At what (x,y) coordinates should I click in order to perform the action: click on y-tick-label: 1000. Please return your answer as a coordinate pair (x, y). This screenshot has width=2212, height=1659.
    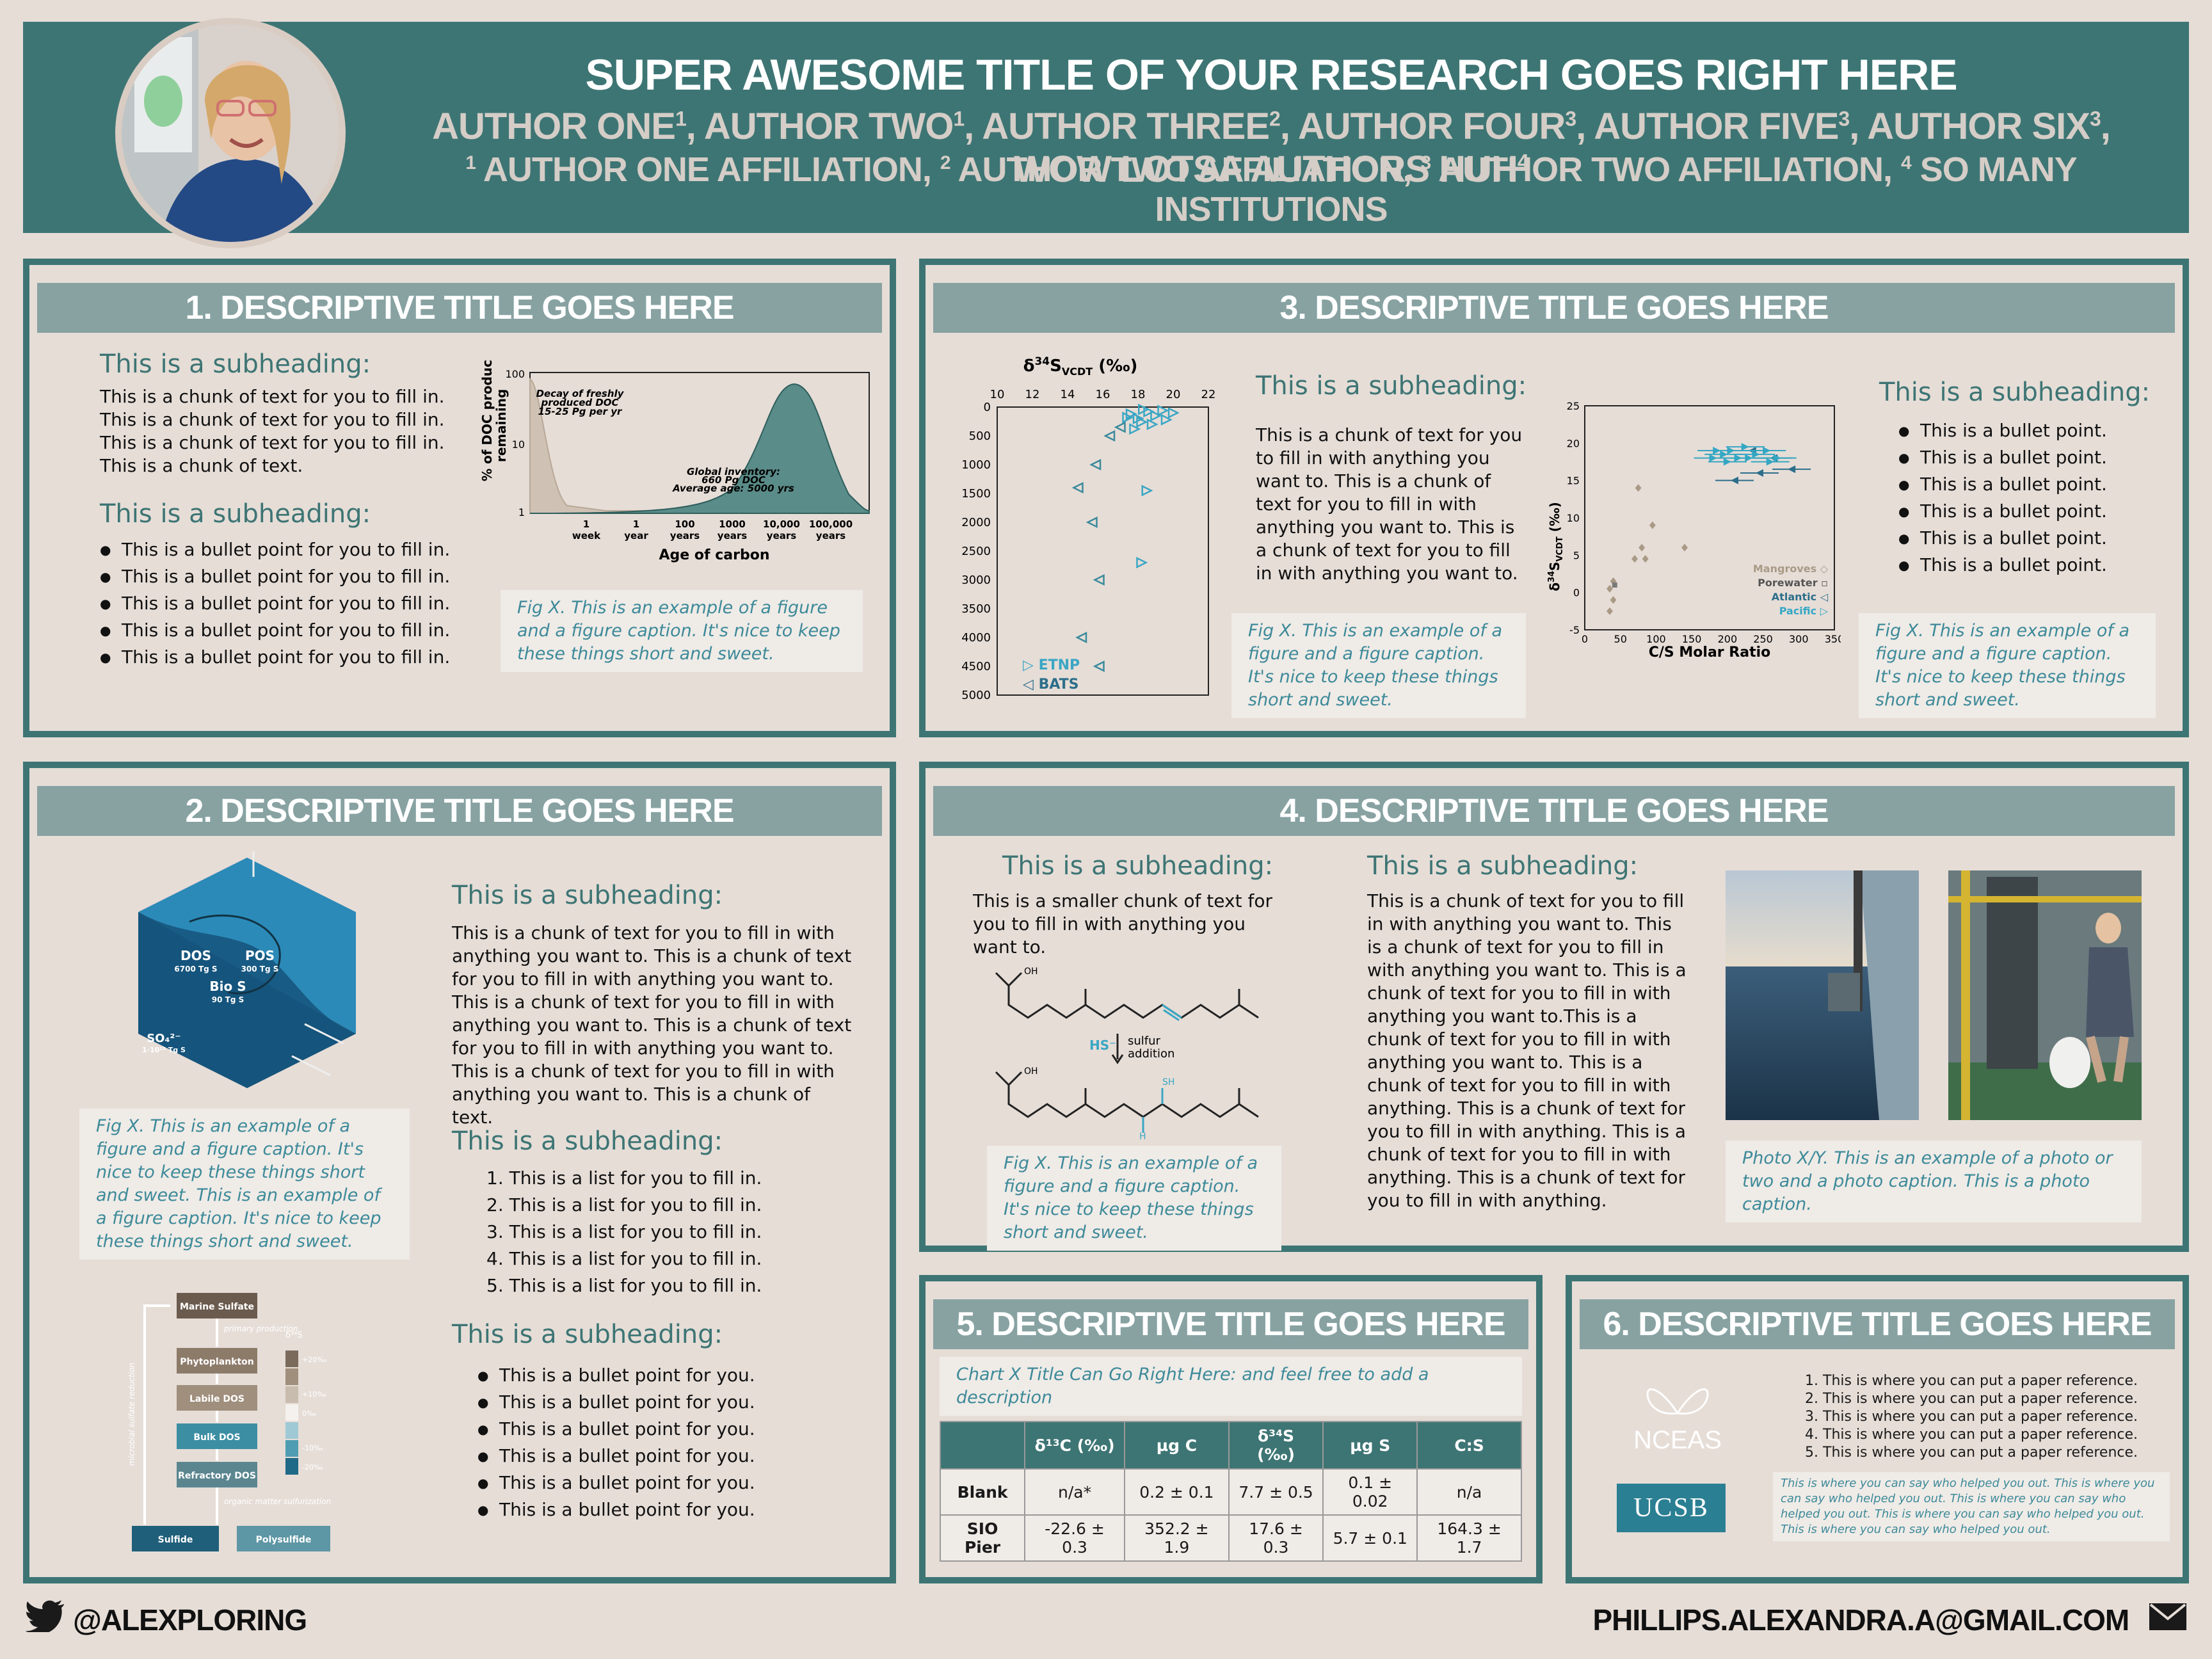
    Looking at the image, I should click on (976, 465).